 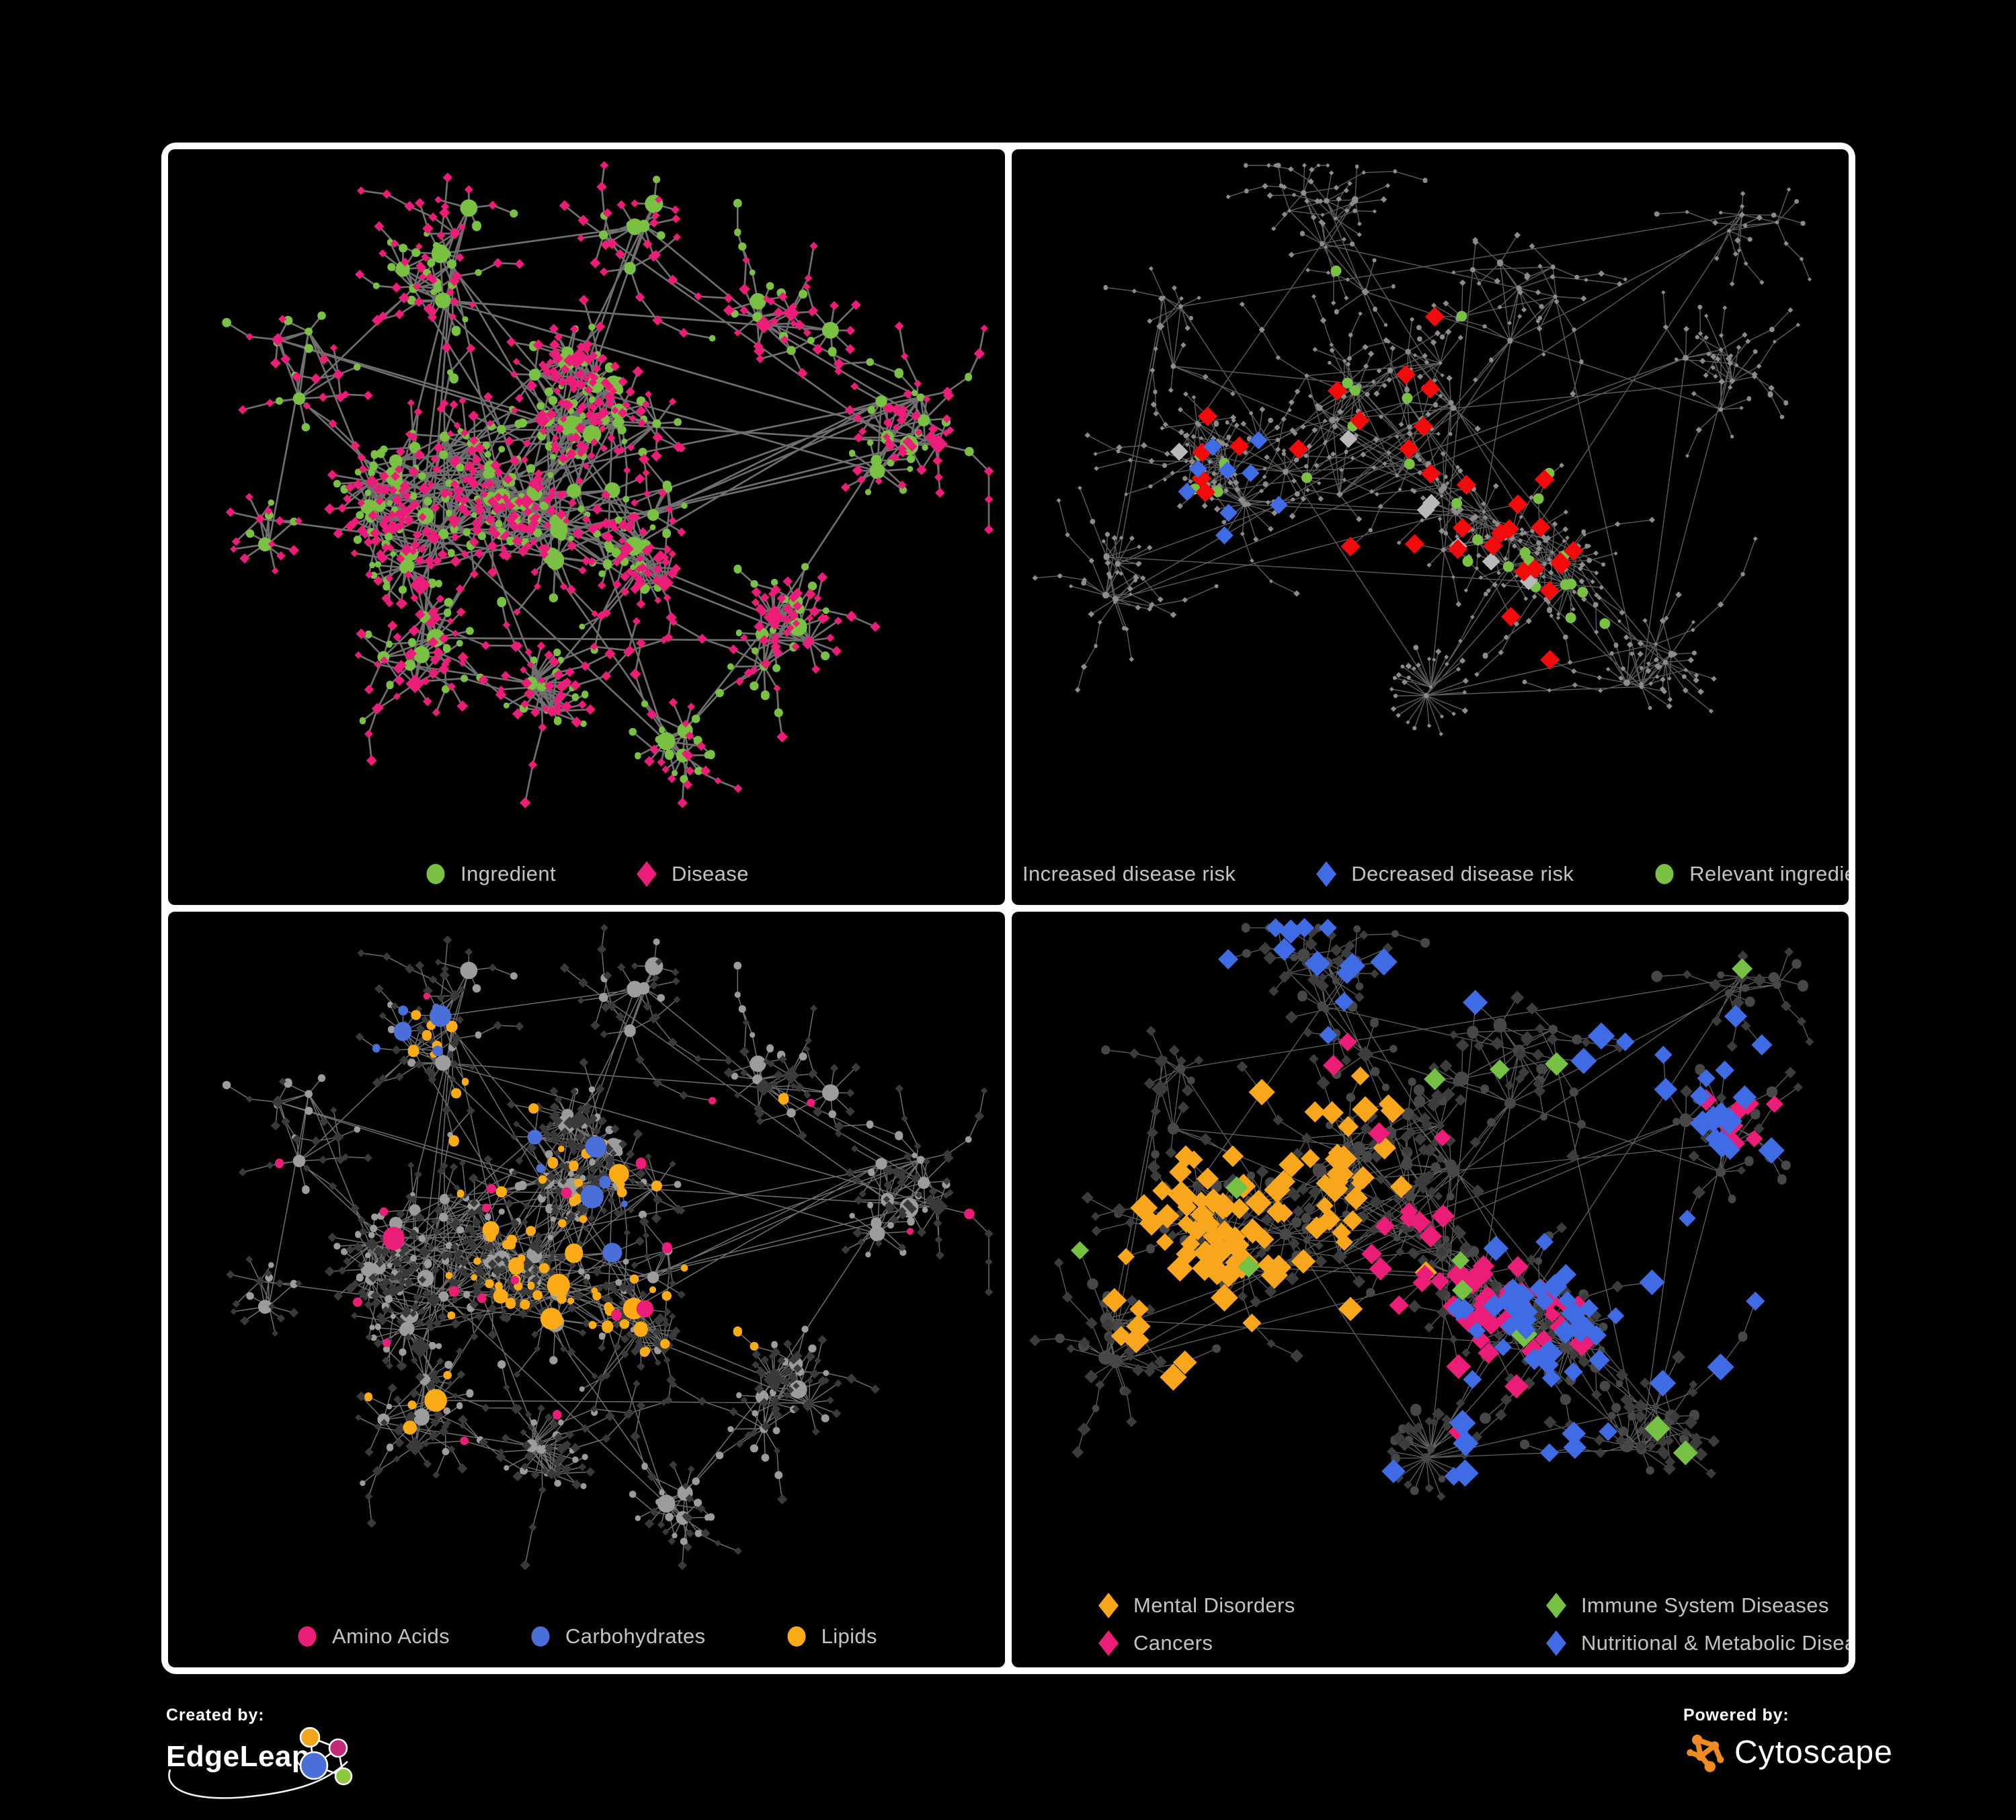 I want to click on legend-item: Relevant ingredient, so click(x=1751, y=874).